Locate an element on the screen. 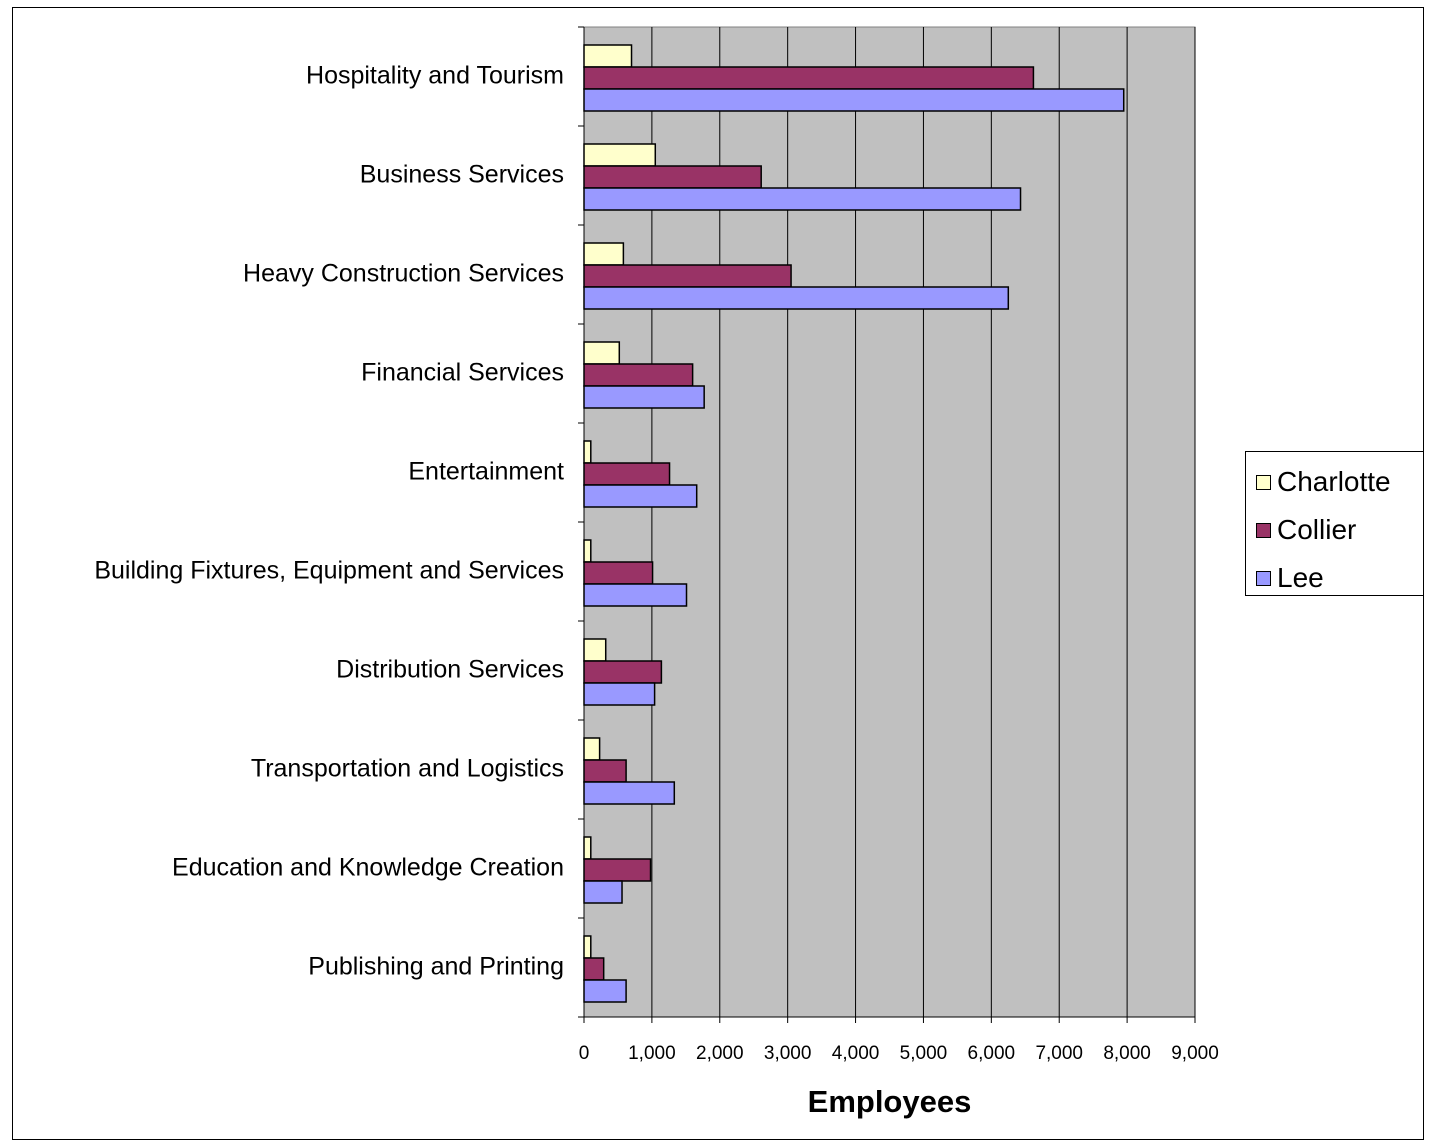  category-label: Publishing and Printing is located at coordinates (436, 967).